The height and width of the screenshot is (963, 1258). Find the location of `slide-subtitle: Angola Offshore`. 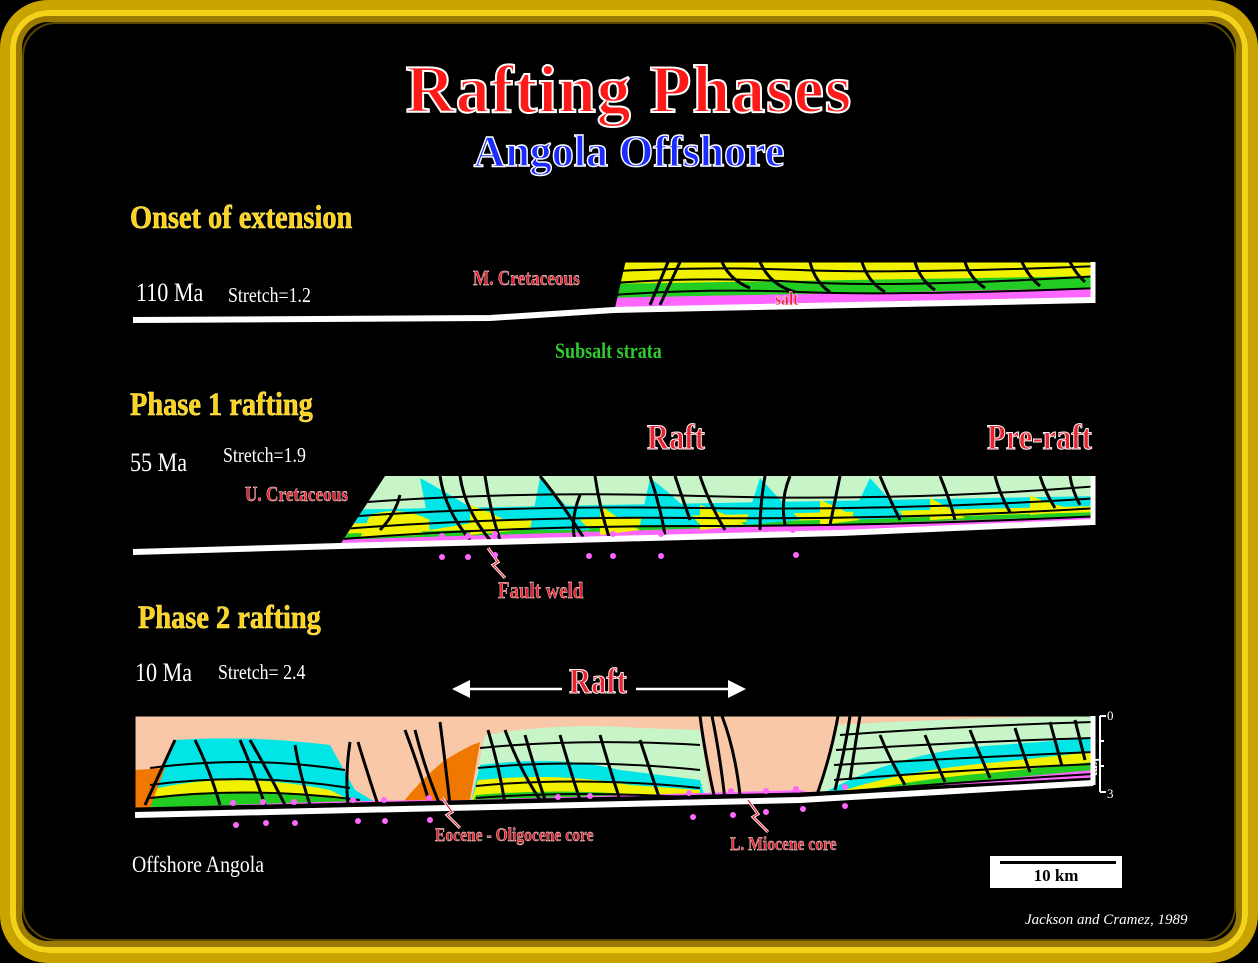

slide-subtitle: Angola Offshore is located at coordinates (629, 151).